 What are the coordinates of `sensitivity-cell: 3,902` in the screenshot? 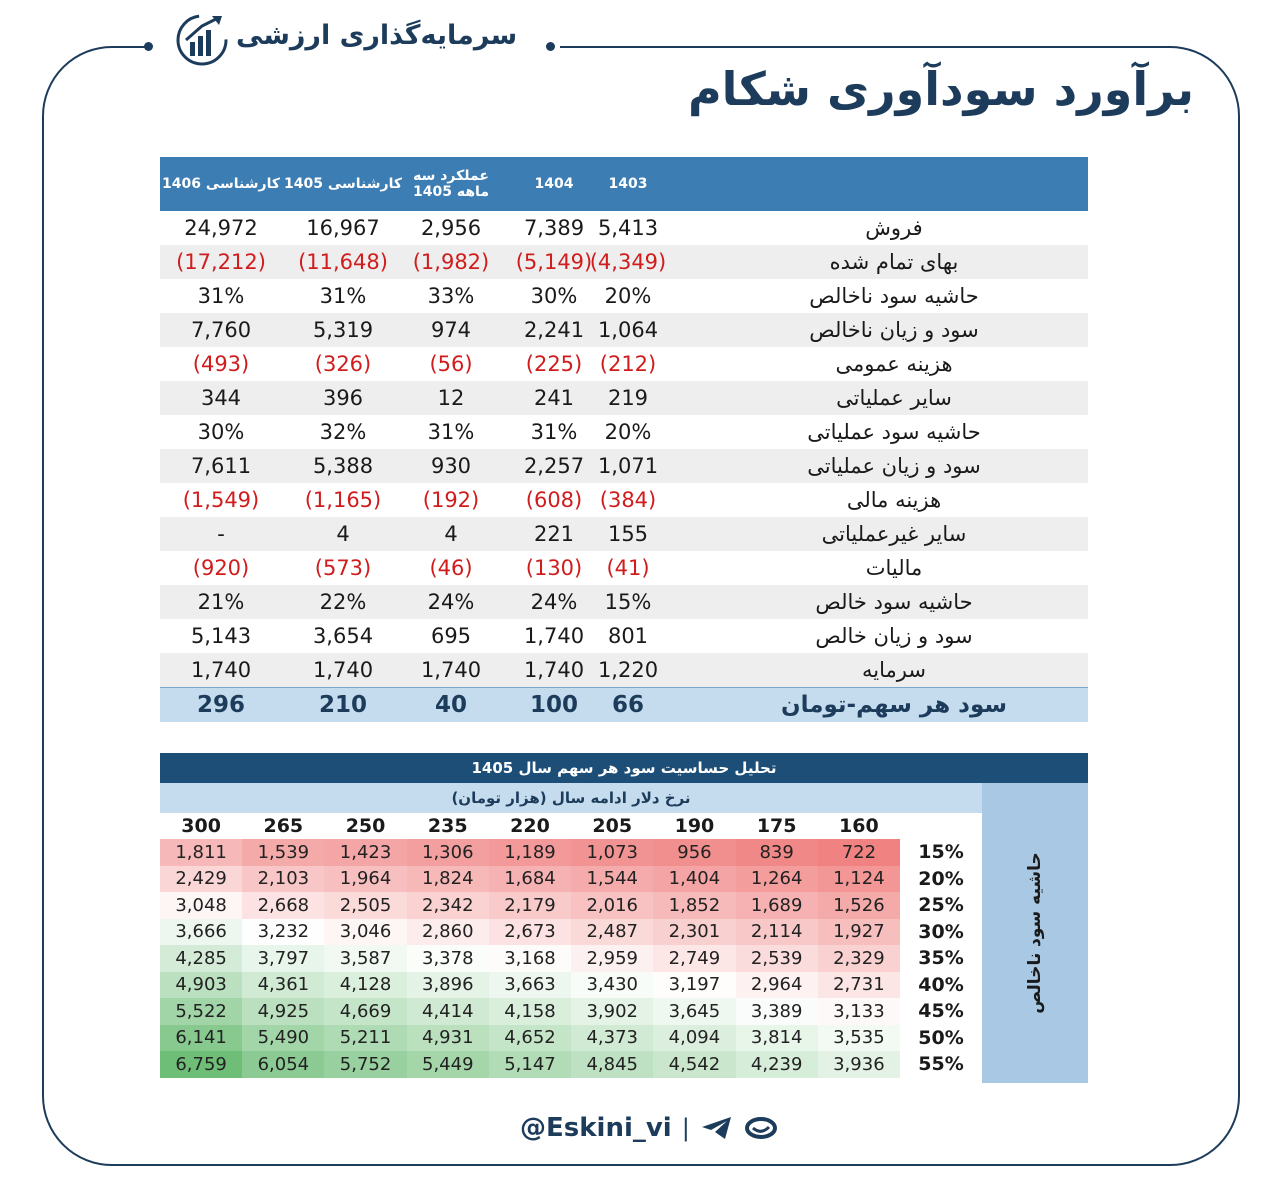 It's located at (612, 1011).